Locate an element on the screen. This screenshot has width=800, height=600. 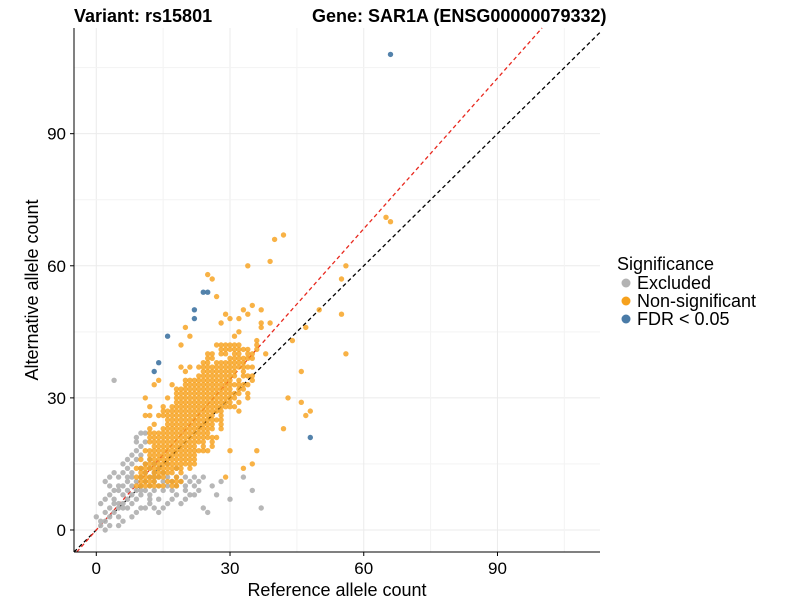
legend-swatch-non-significant is located at coordinates (626, 301).